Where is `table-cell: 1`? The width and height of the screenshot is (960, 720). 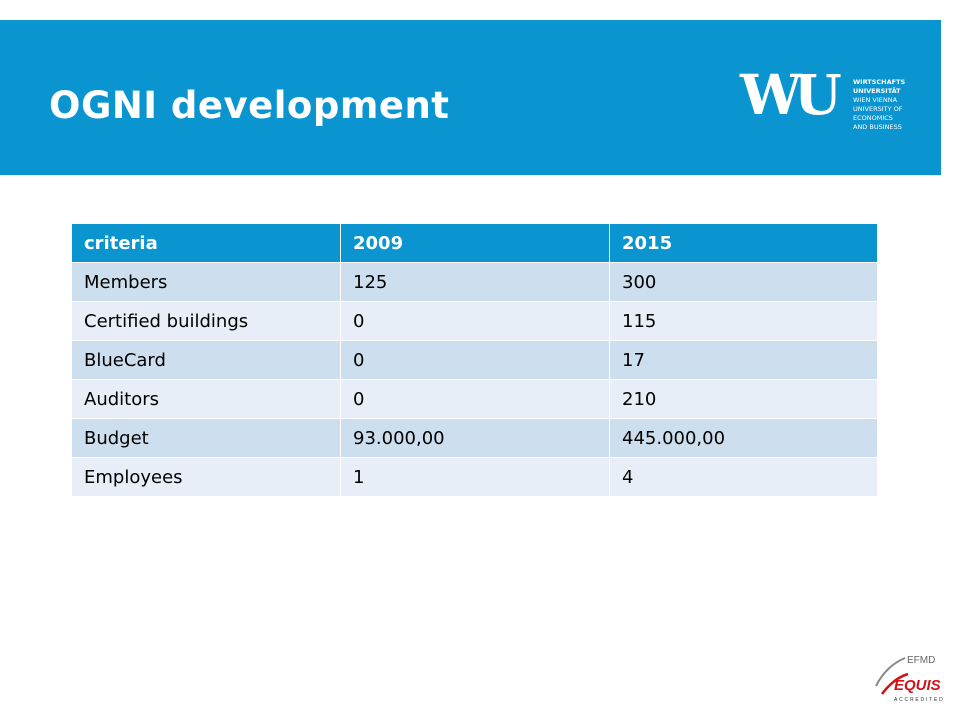 table-cell: 1 is located at coordinates (475, 477).